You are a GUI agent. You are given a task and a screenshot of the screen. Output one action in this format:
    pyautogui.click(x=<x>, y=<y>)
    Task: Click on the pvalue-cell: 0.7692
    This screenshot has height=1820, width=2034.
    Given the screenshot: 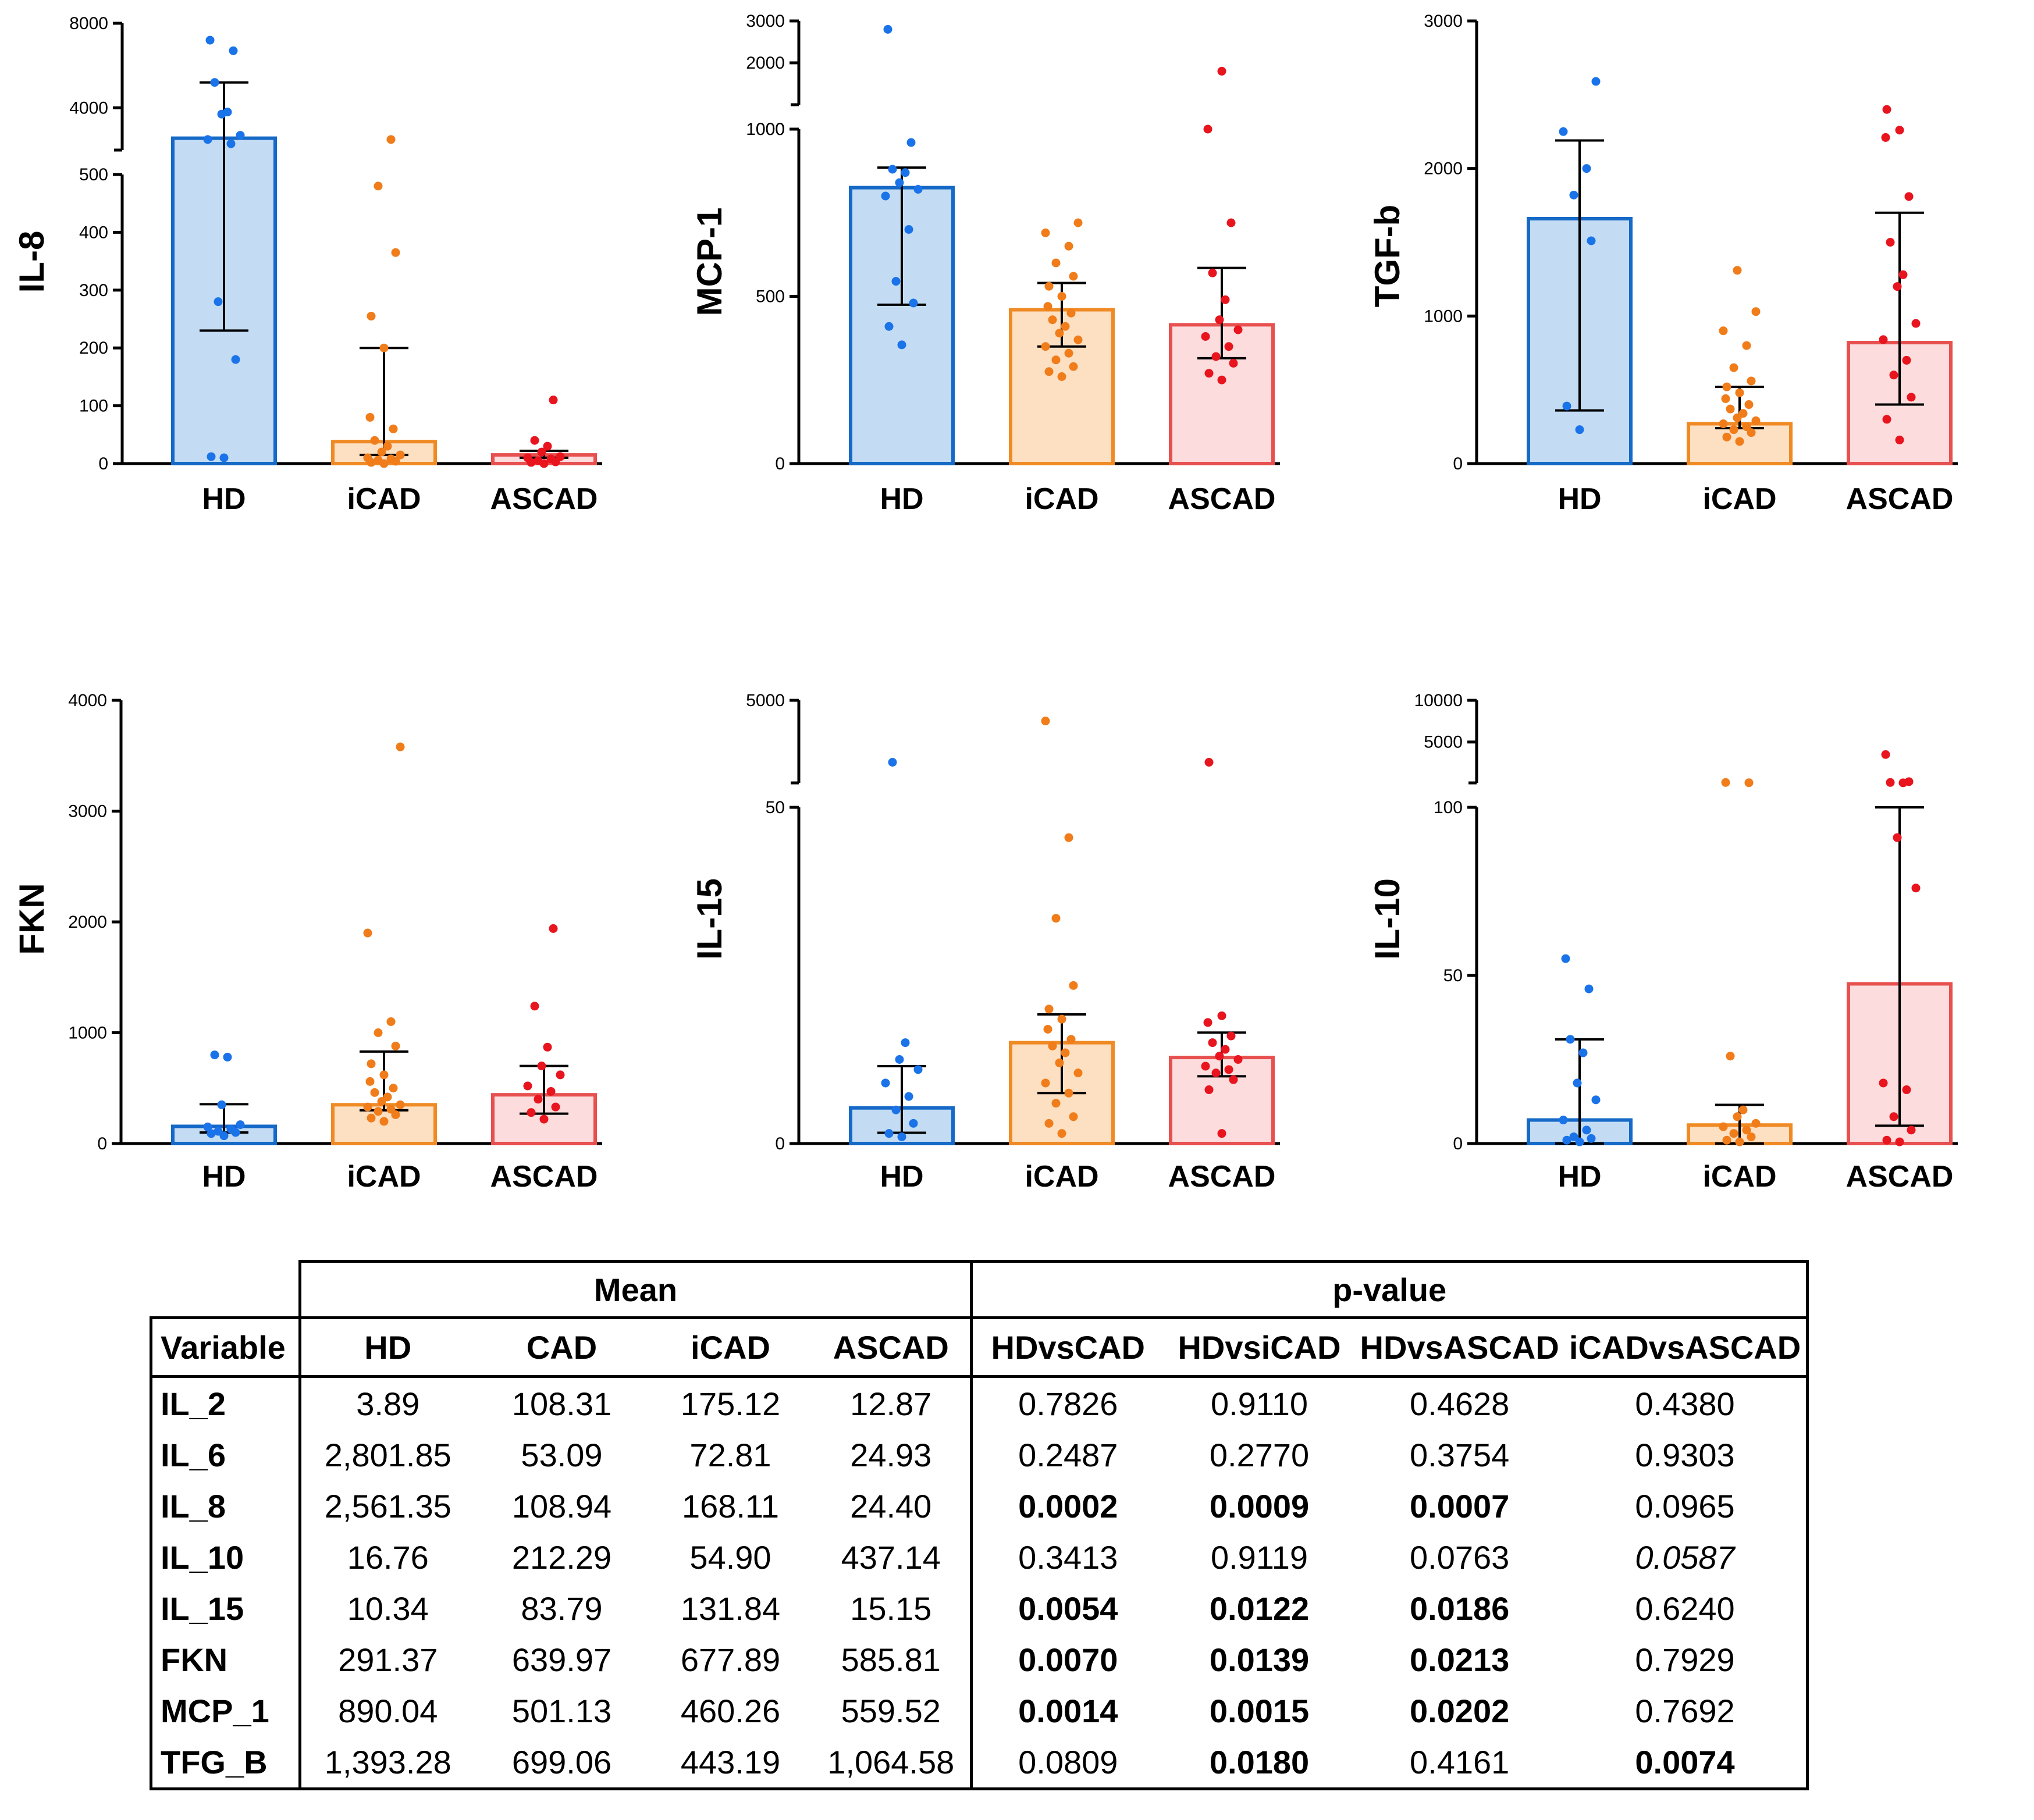 What is the action you would take?
    pyautogui.click(x=1686, y=1710)
    